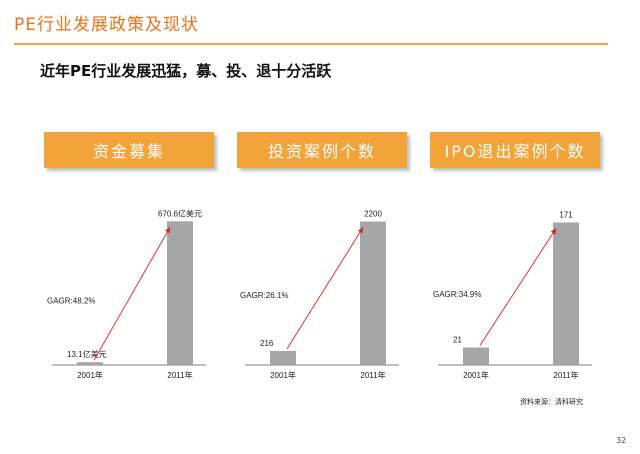 This screenshot has height=454, width=640. Describe the element at coordinates (515, 150) in the screenshot. I see `panel-header-ipo-exits: IPO退出案例个数` at that location.